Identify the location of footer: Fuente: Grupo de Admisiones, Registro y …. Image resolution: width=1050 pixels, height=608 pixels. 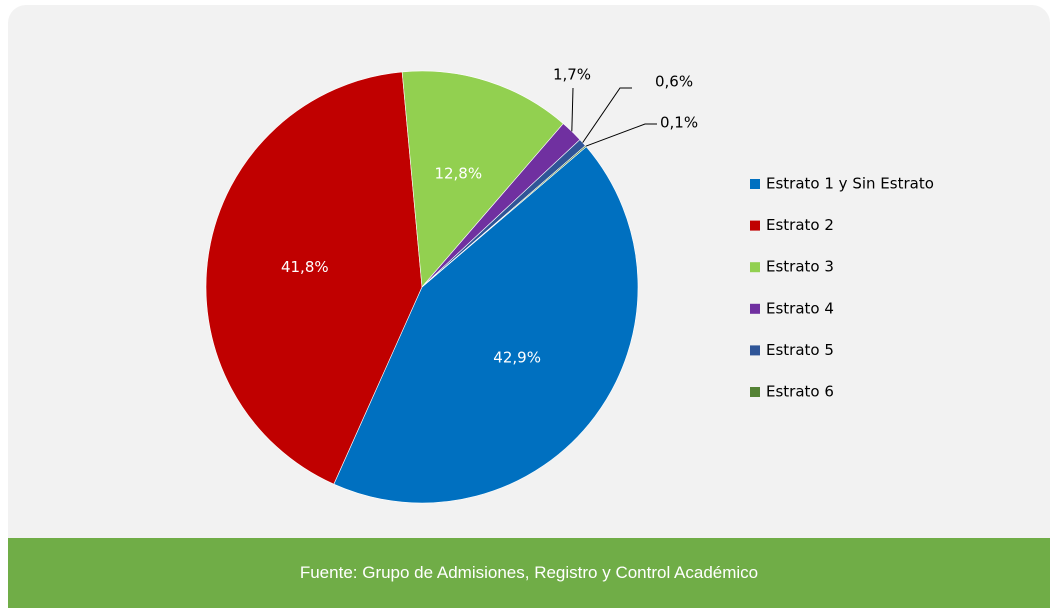
(529, 573).